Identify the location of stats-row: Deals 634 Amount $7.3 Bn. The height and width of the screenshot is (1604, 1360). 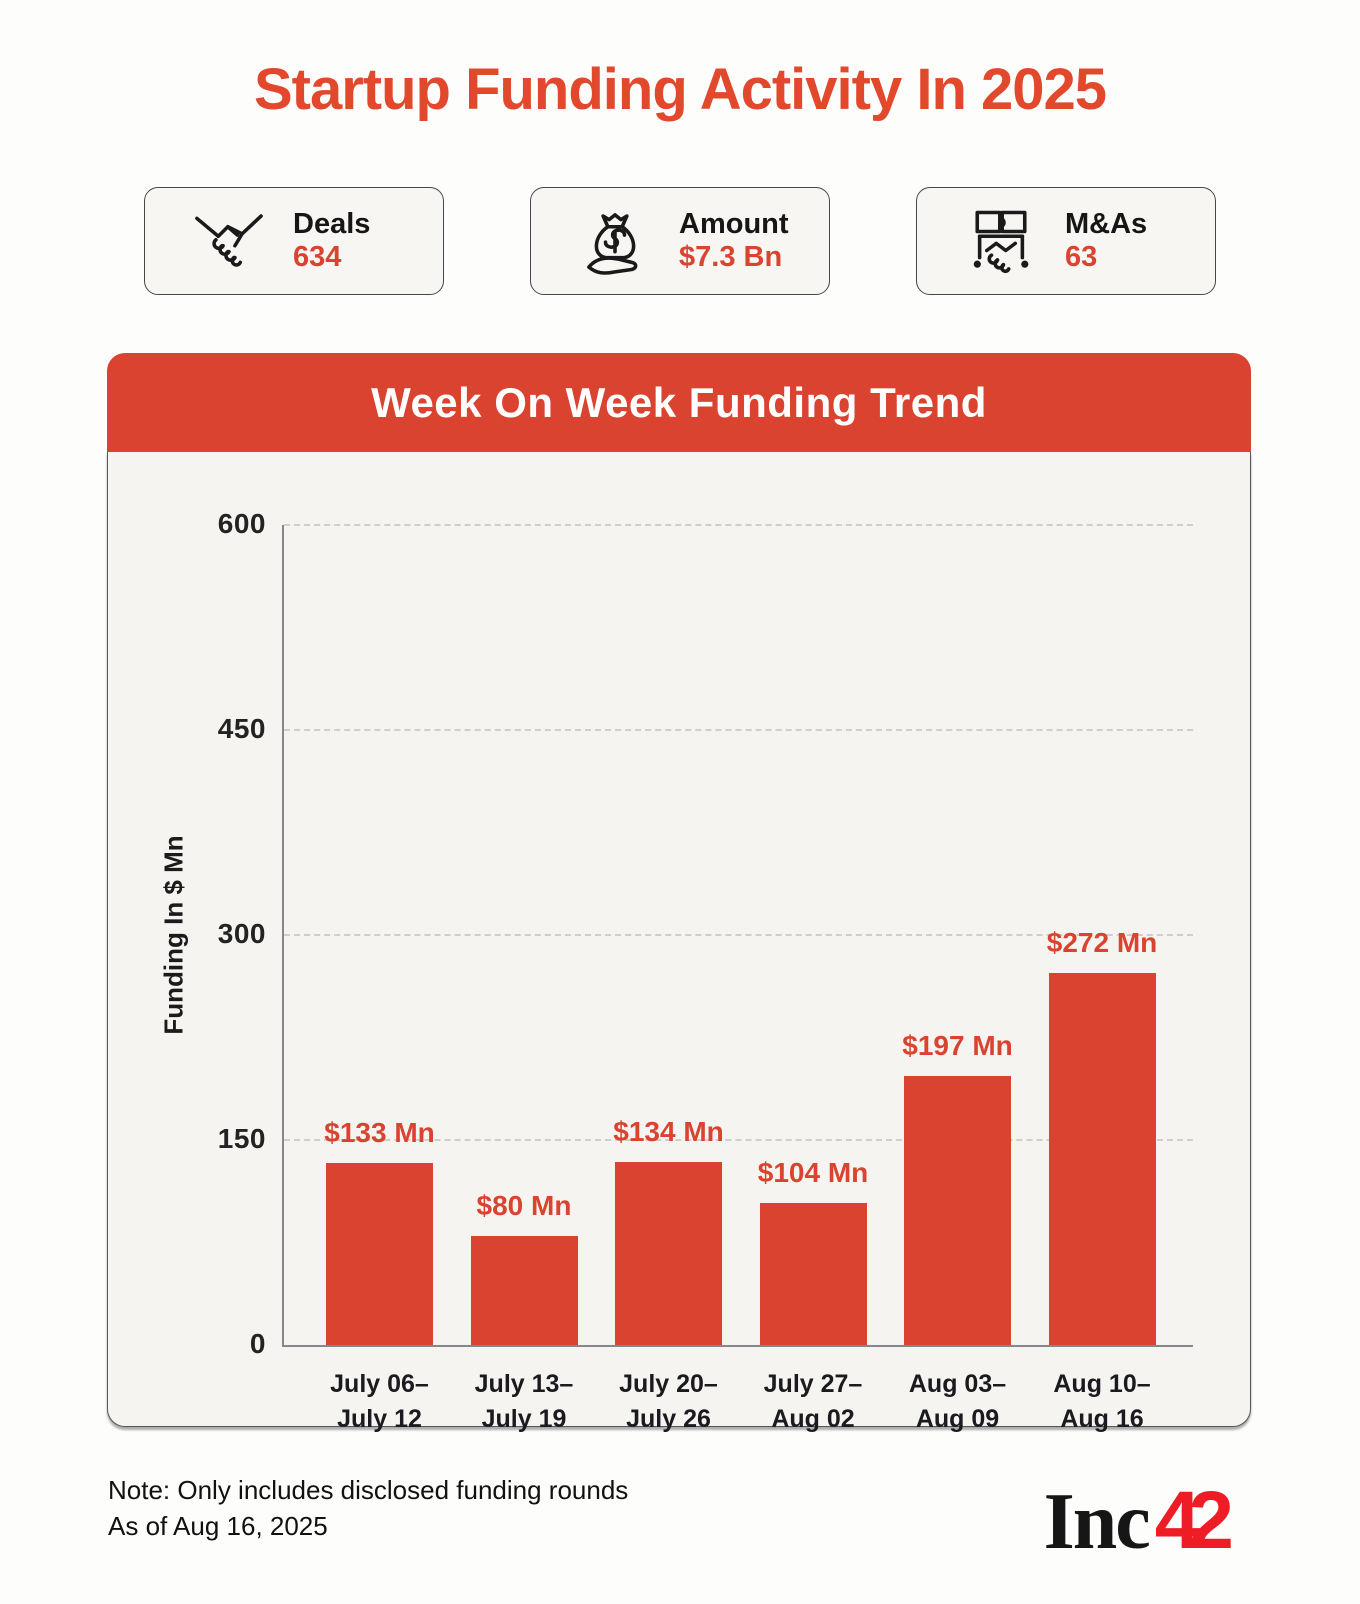
(680, 241).